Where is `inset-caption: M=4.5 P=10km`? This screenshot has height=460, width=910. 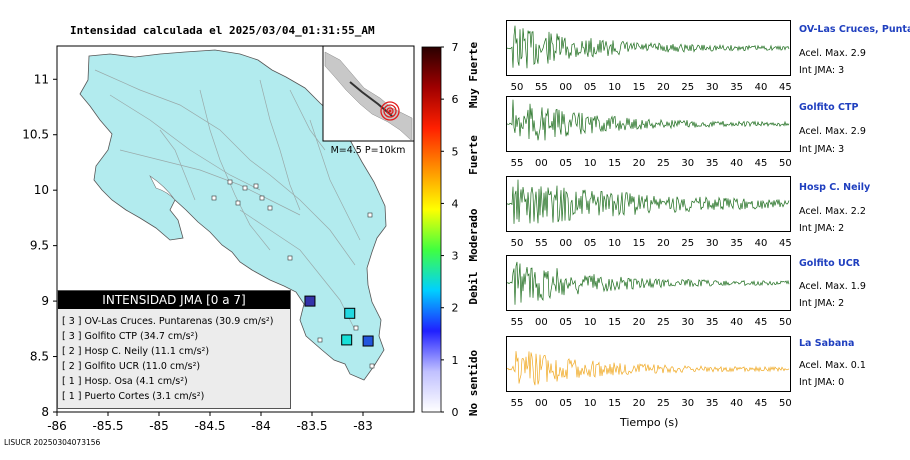 inset-caption: M=4.5 P=10km is located at coordinates (368, 150).